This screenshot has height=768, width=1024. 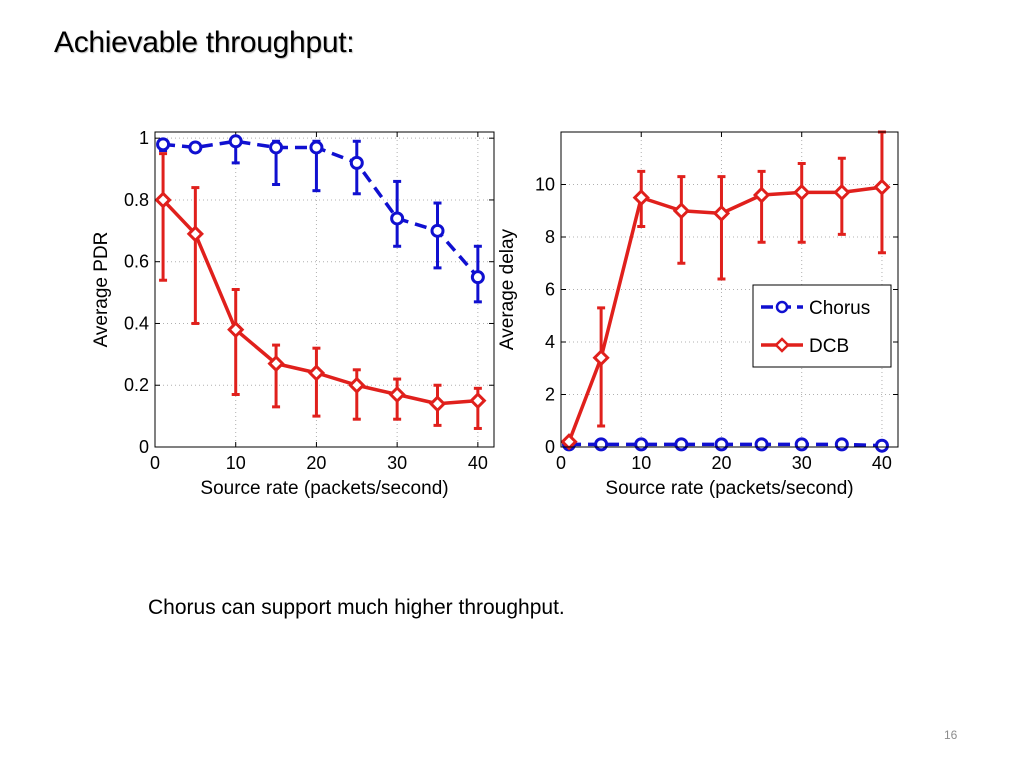 I want to click on legend-box, so click(x=822, y=326).